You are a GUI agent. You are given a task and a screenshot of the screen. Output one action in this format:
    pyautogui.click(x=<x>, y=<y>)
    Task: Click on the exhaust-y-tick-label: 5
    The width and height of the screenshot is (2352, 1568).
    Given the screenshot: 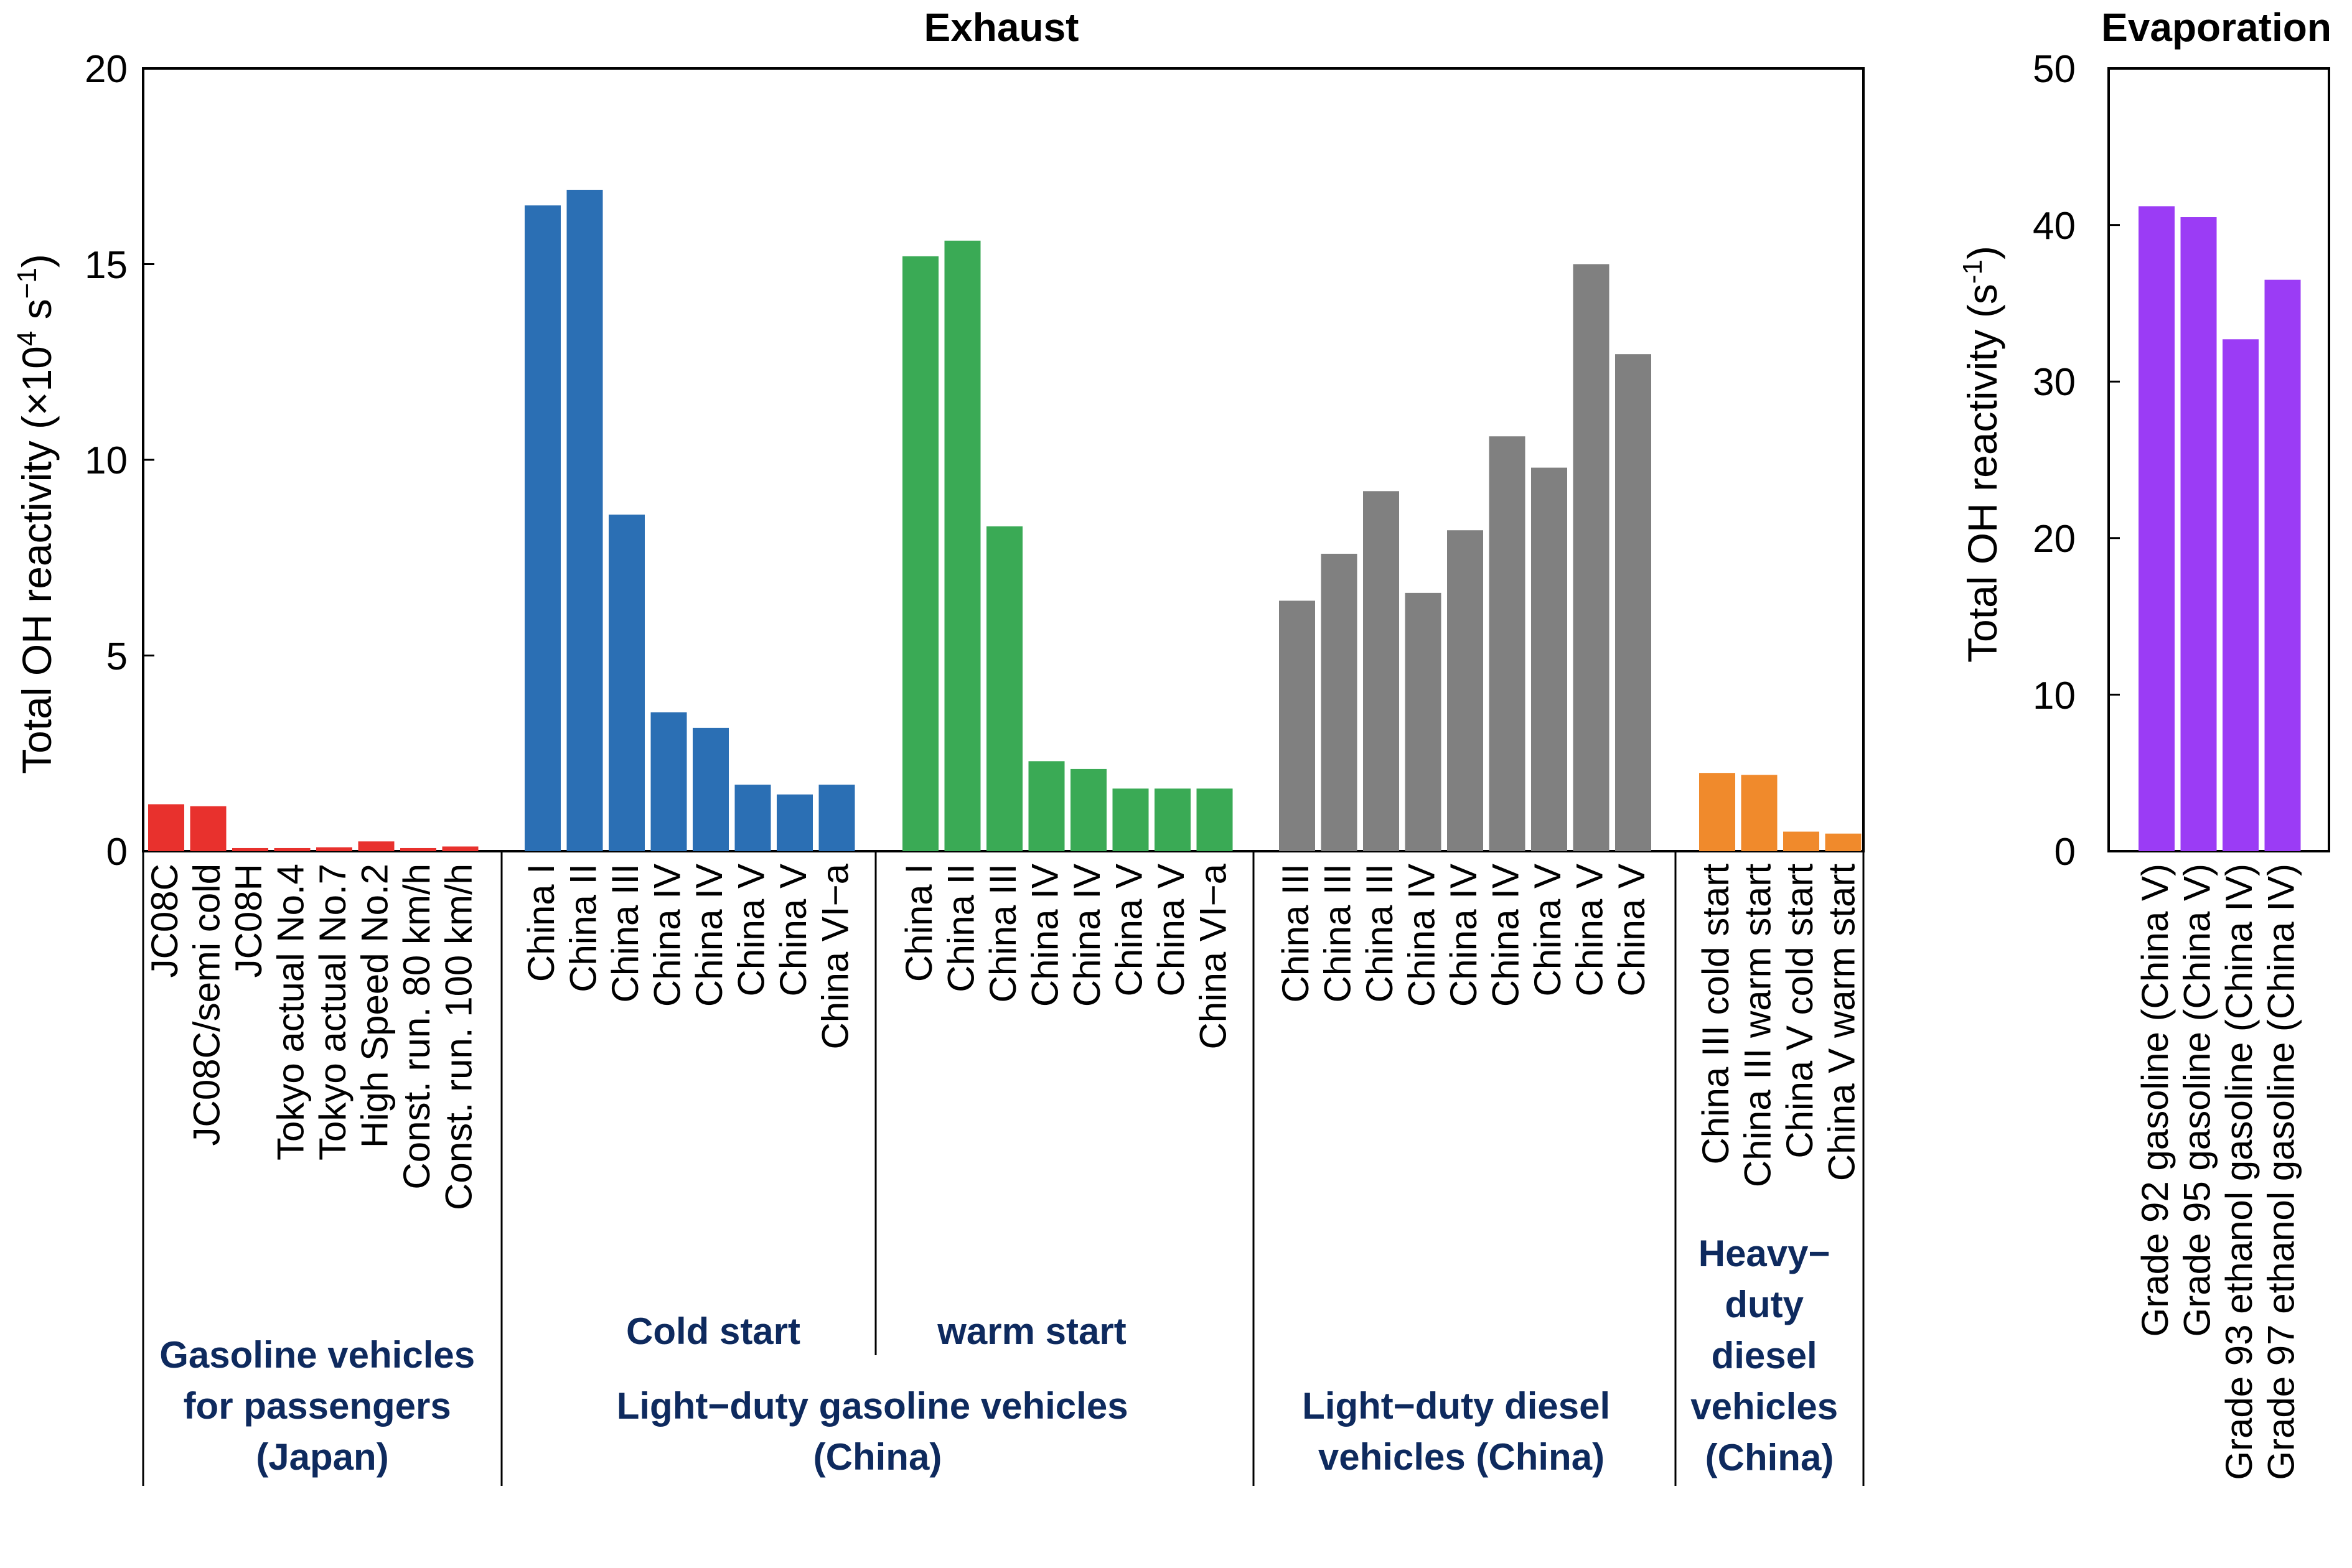 What is the action you would take?
    pyautogui.click(x=117, y=656)
    